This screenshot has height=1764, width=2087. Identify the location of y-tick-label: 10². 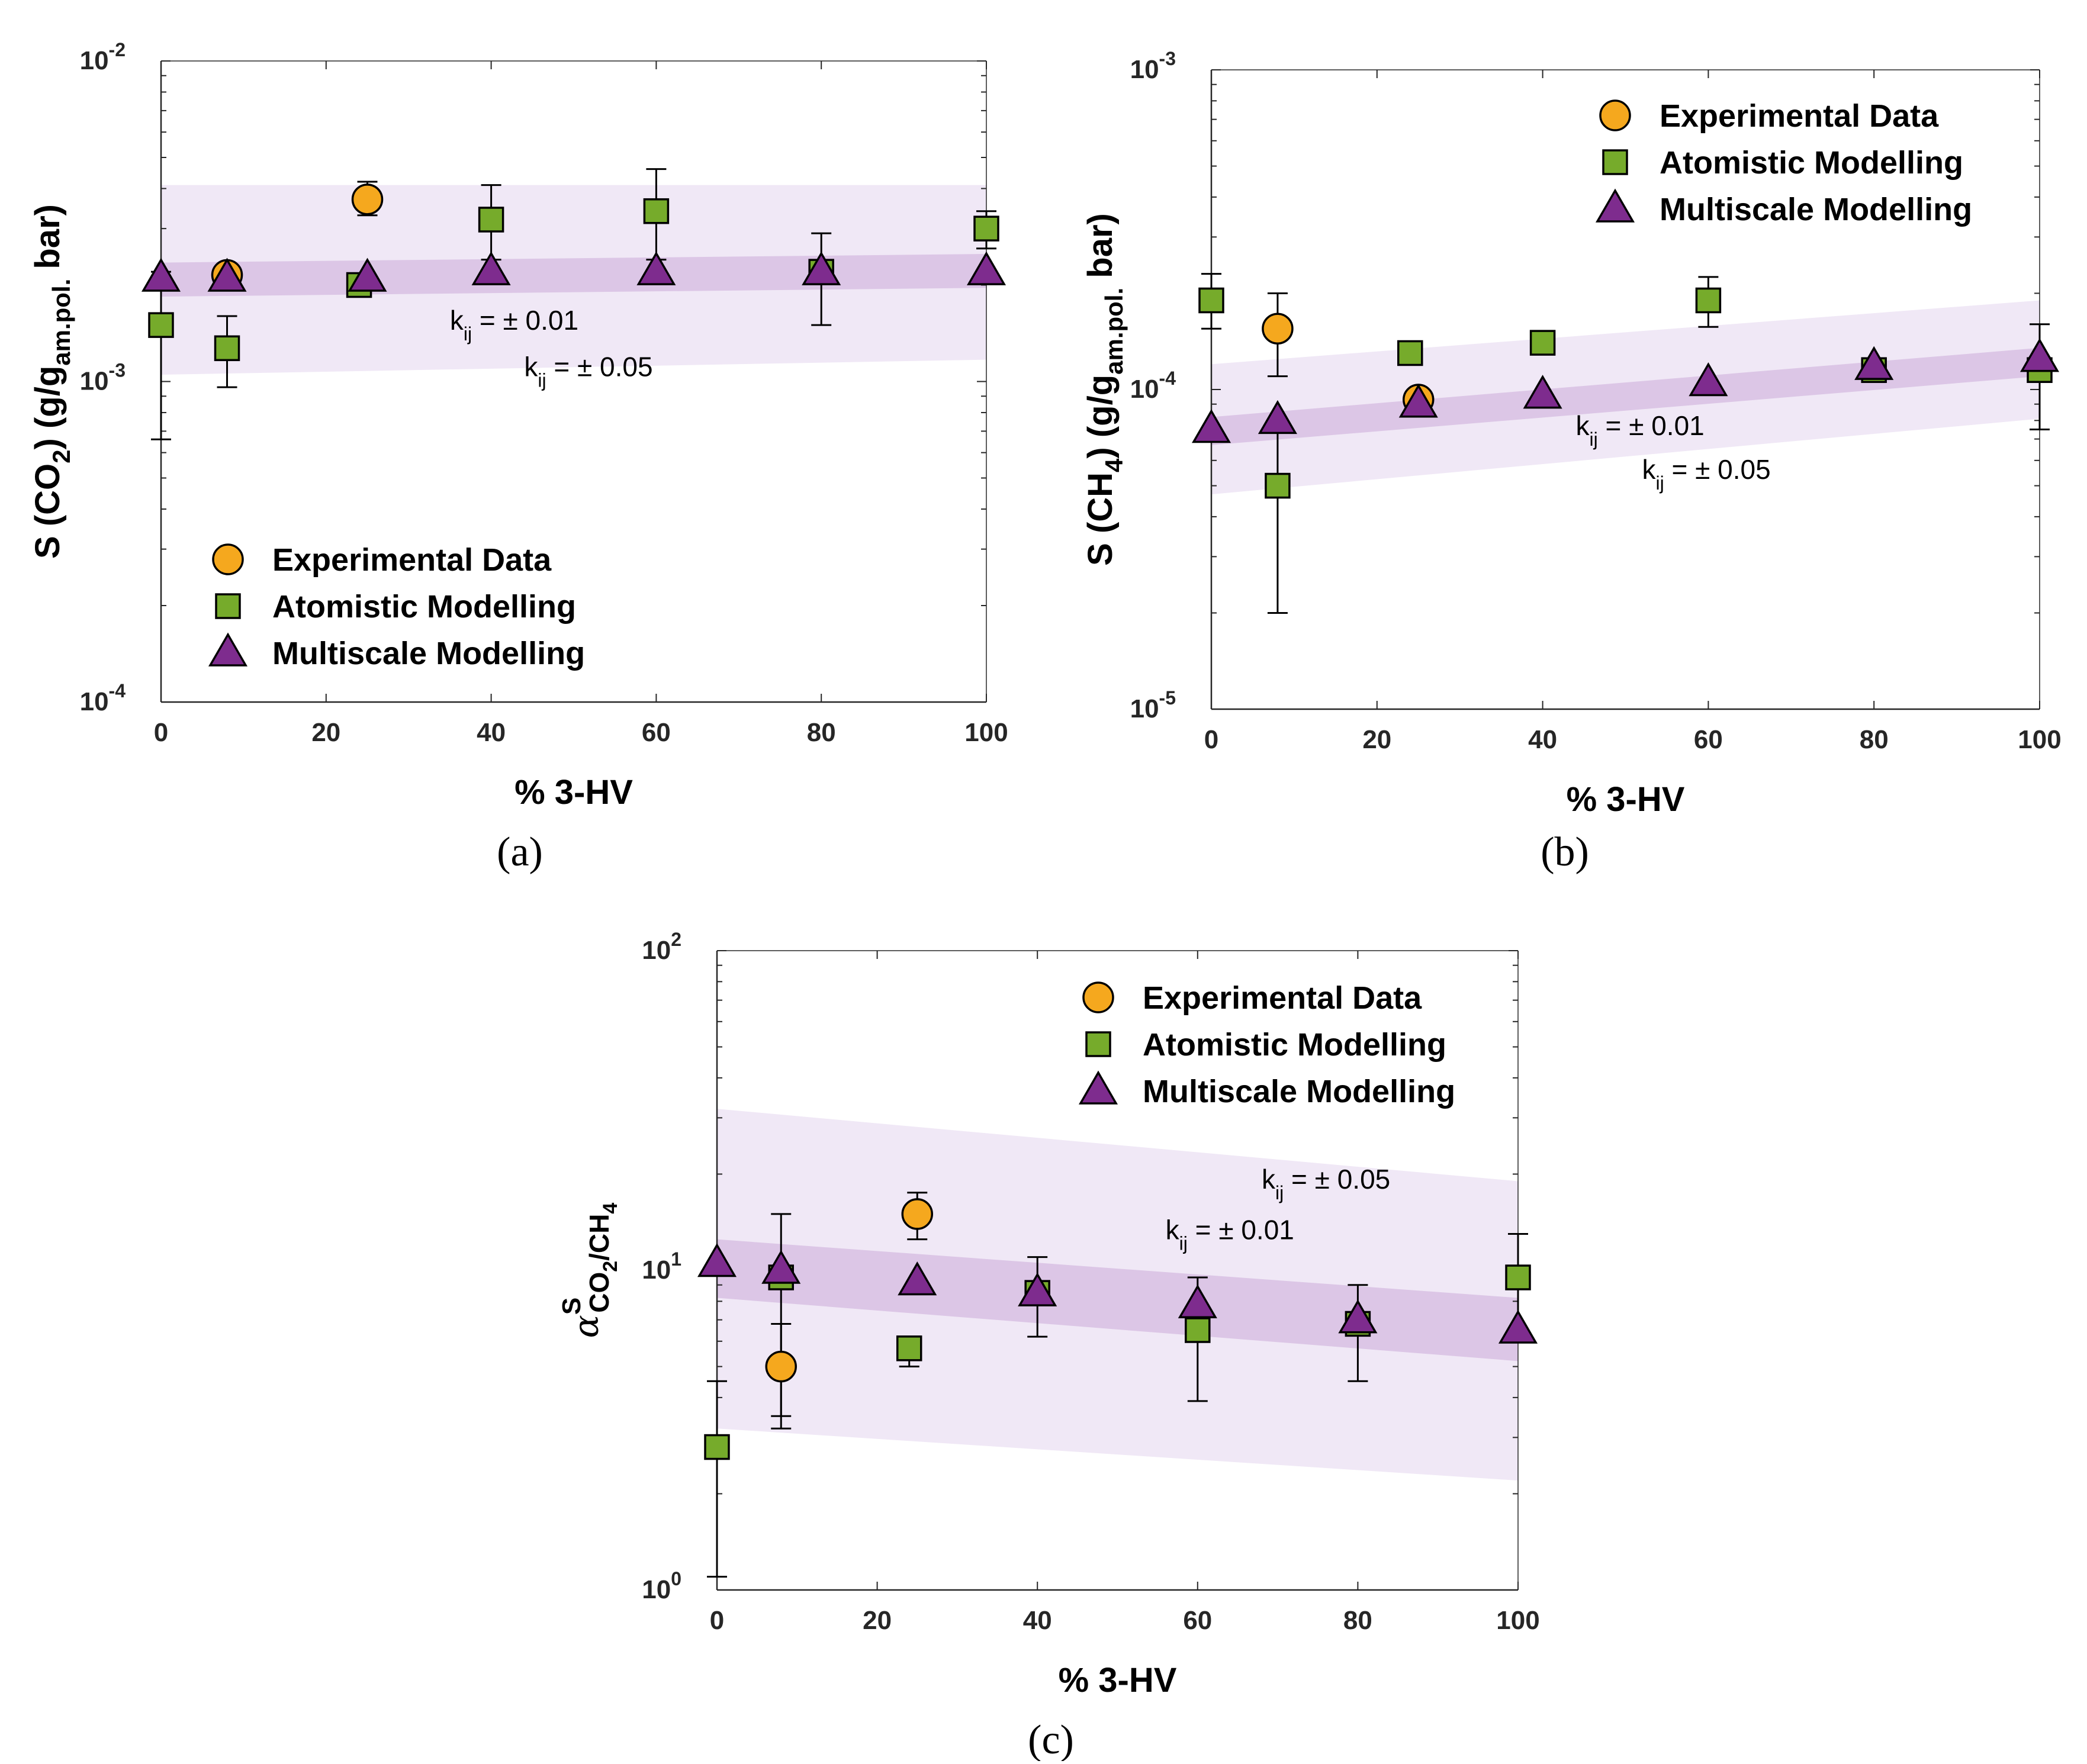
(662, 947).